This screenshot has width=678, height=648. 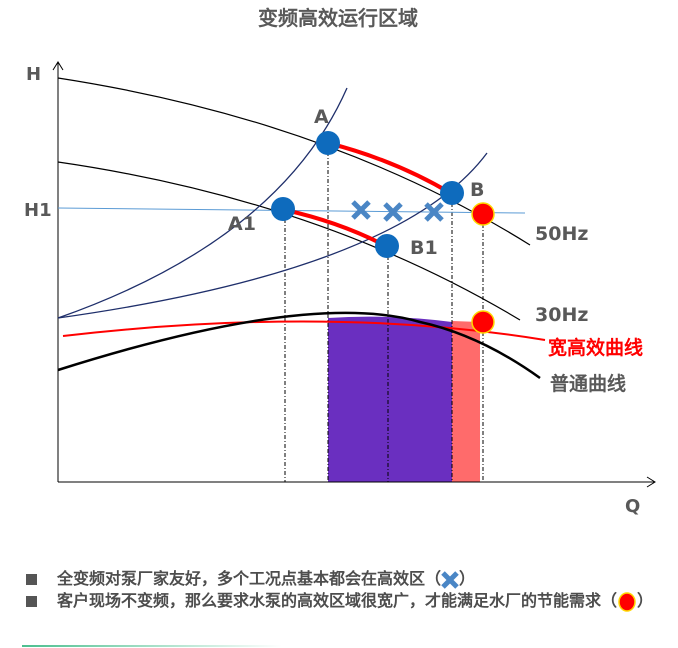 What do you see at coordinates (242, 224) in the screenshot?
I see `label-a1: A1` at bounding box center [242, 224].